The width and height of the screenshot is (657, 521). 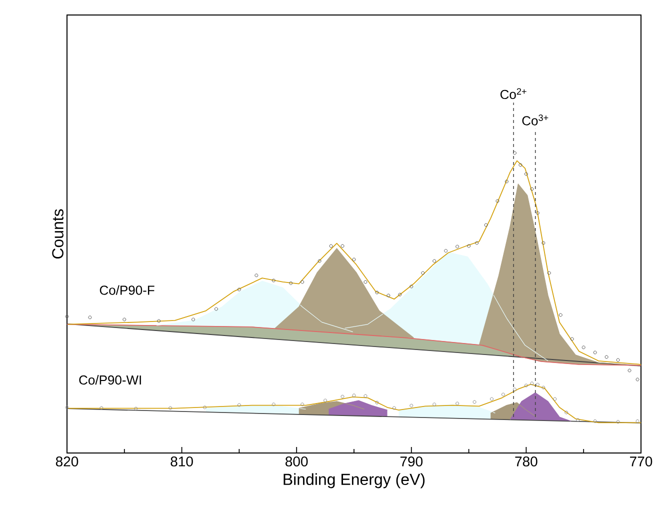 What do you see at coordinates (513, 94) in the screenshot?
I see `ref-line-label: Co$^{2+}$` at bounding box center [513, 94].